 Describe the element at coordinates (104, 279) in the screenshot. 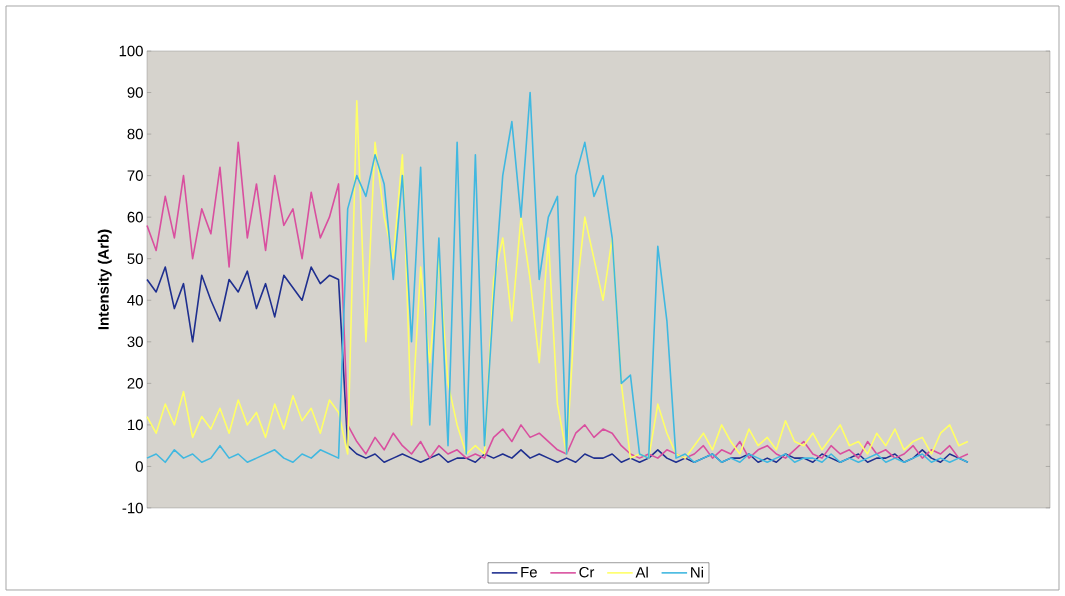

I see `y-axis-title: Intensity (Arb)` at that location.